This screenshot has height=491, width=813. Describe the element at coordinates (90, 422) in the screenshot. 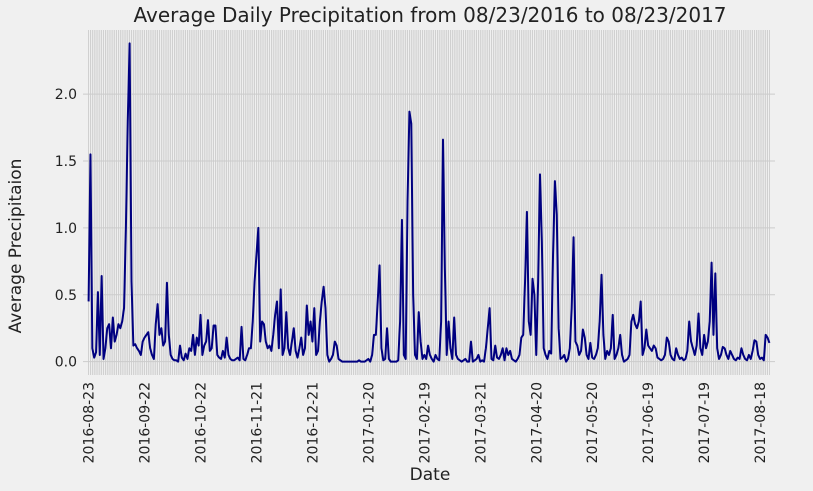

I see `x-tick-label: 2016-08-23` at that location.